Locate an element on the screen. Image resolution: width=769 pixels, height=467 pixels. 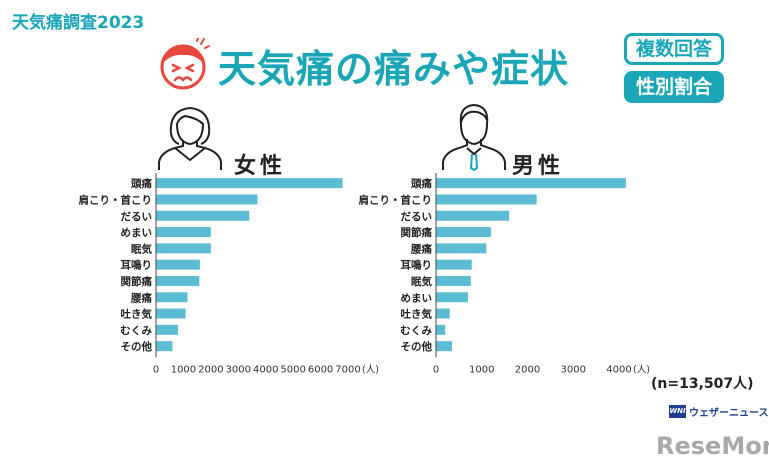
female-x-tick-label: 7000 is located at coordinates (347, 369).